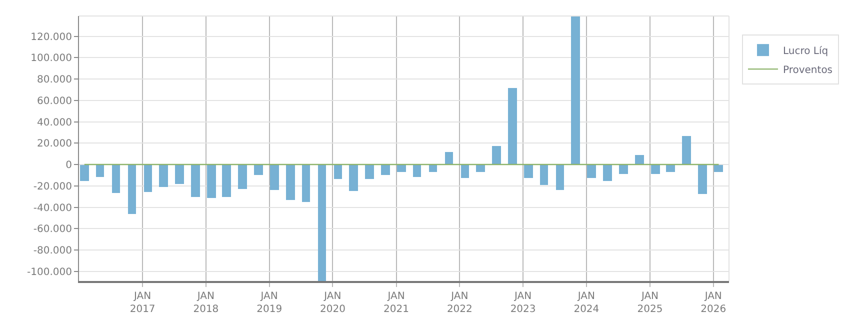 This screenshot has height=313, width=851. What do you see at coordinates (143, 302) in the screenshot?
I see `x-tick-label: JAN 2017` at bounding box center [143, 302].